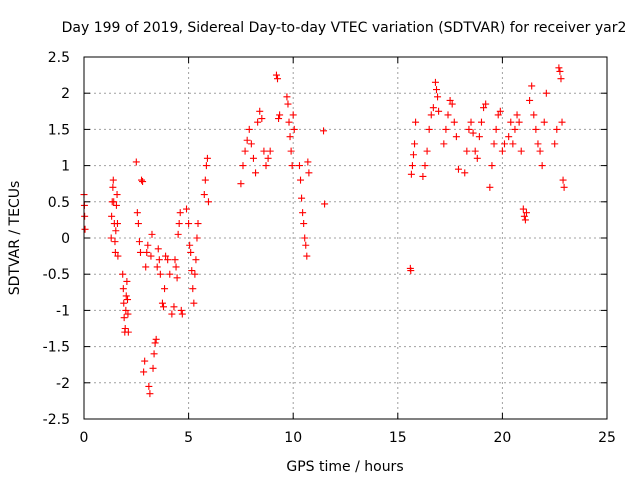 This screenshot has width=640, height=480. I want to click on x-tick-label: 0, so click(84, 438).